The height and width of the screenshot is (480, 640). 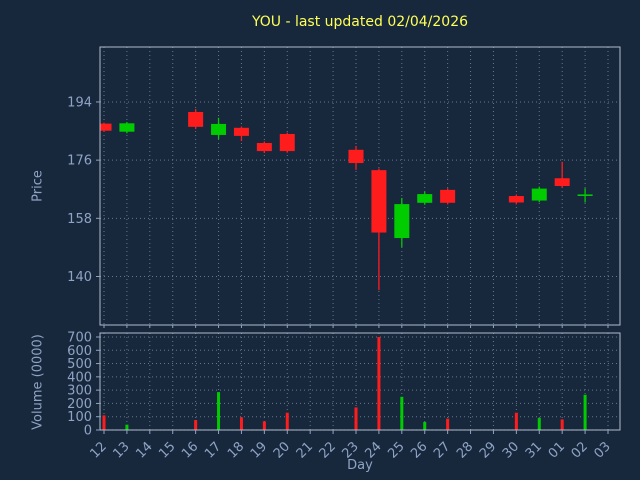 What do you see at coordinates (79, 351) in the screenshot?
I see `volume-tick-label: 600` at bounding box center [79, 351].